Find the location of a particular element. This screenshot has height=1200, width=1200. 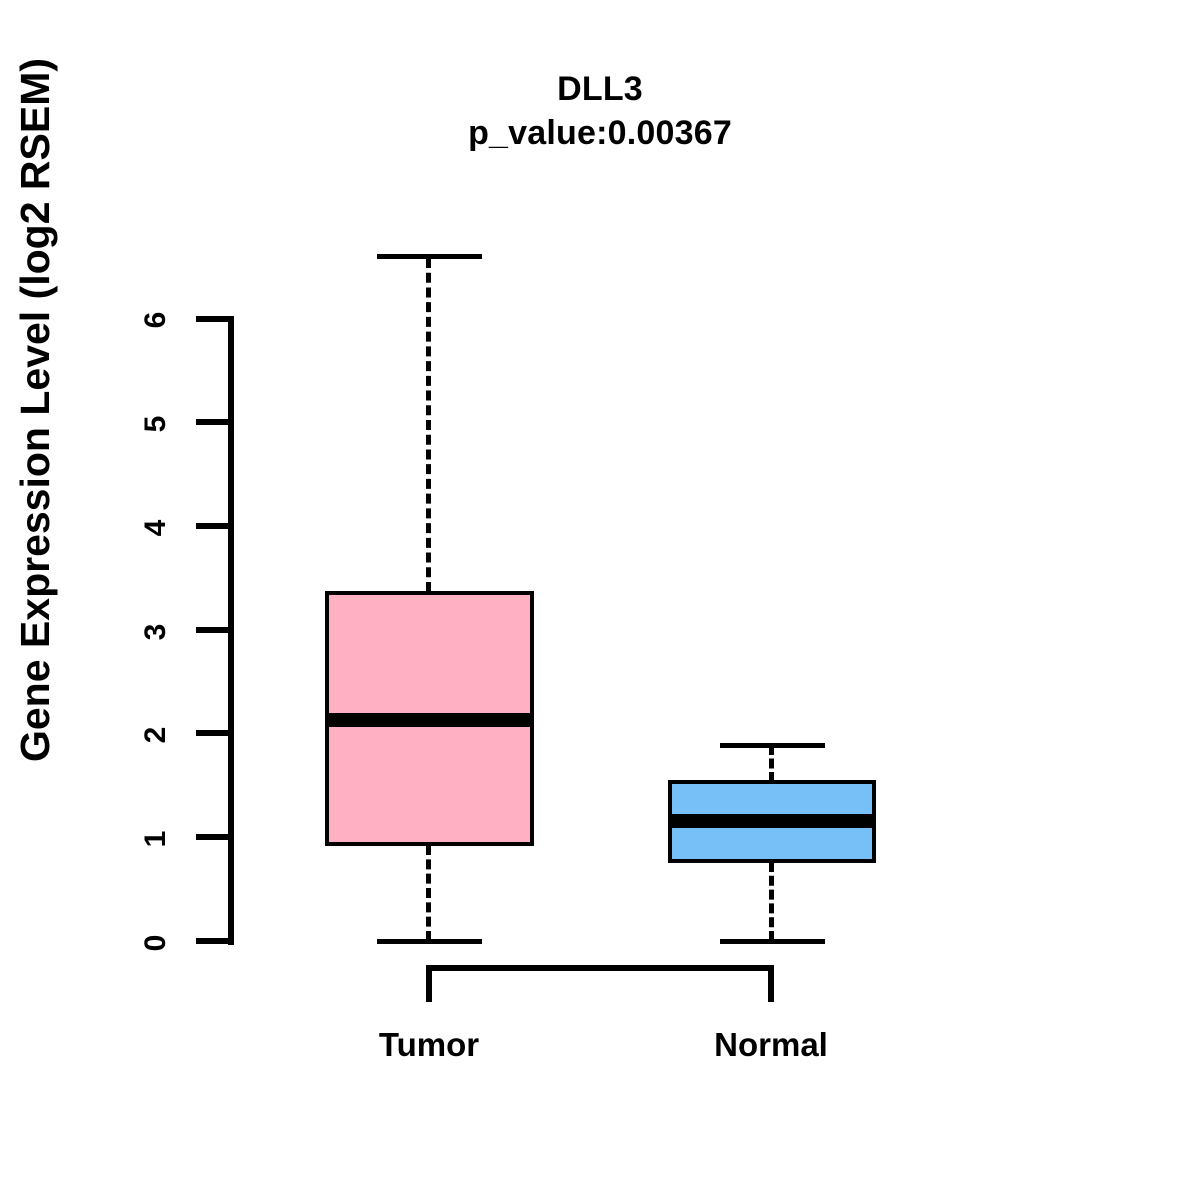

x-tick-label-normal: Normal is located at coordinates (771, 1044).